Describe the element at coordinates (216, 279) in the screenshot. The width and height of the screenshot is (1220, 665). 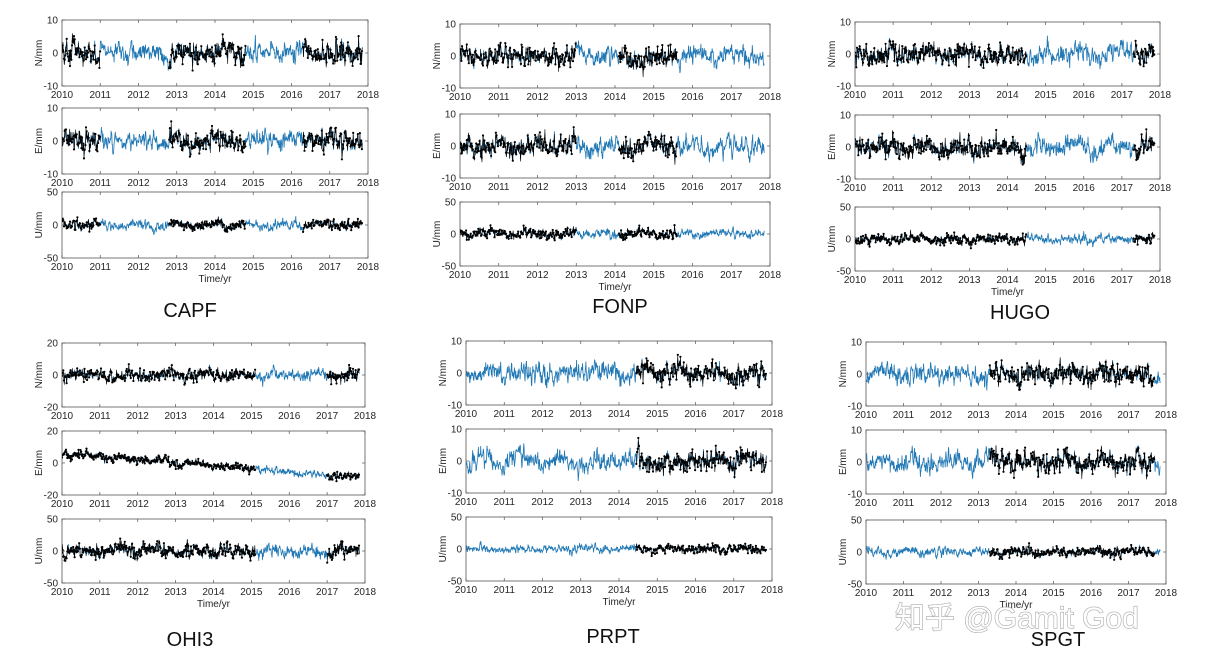
I see `x-axis-label: Time/yr` at that location.